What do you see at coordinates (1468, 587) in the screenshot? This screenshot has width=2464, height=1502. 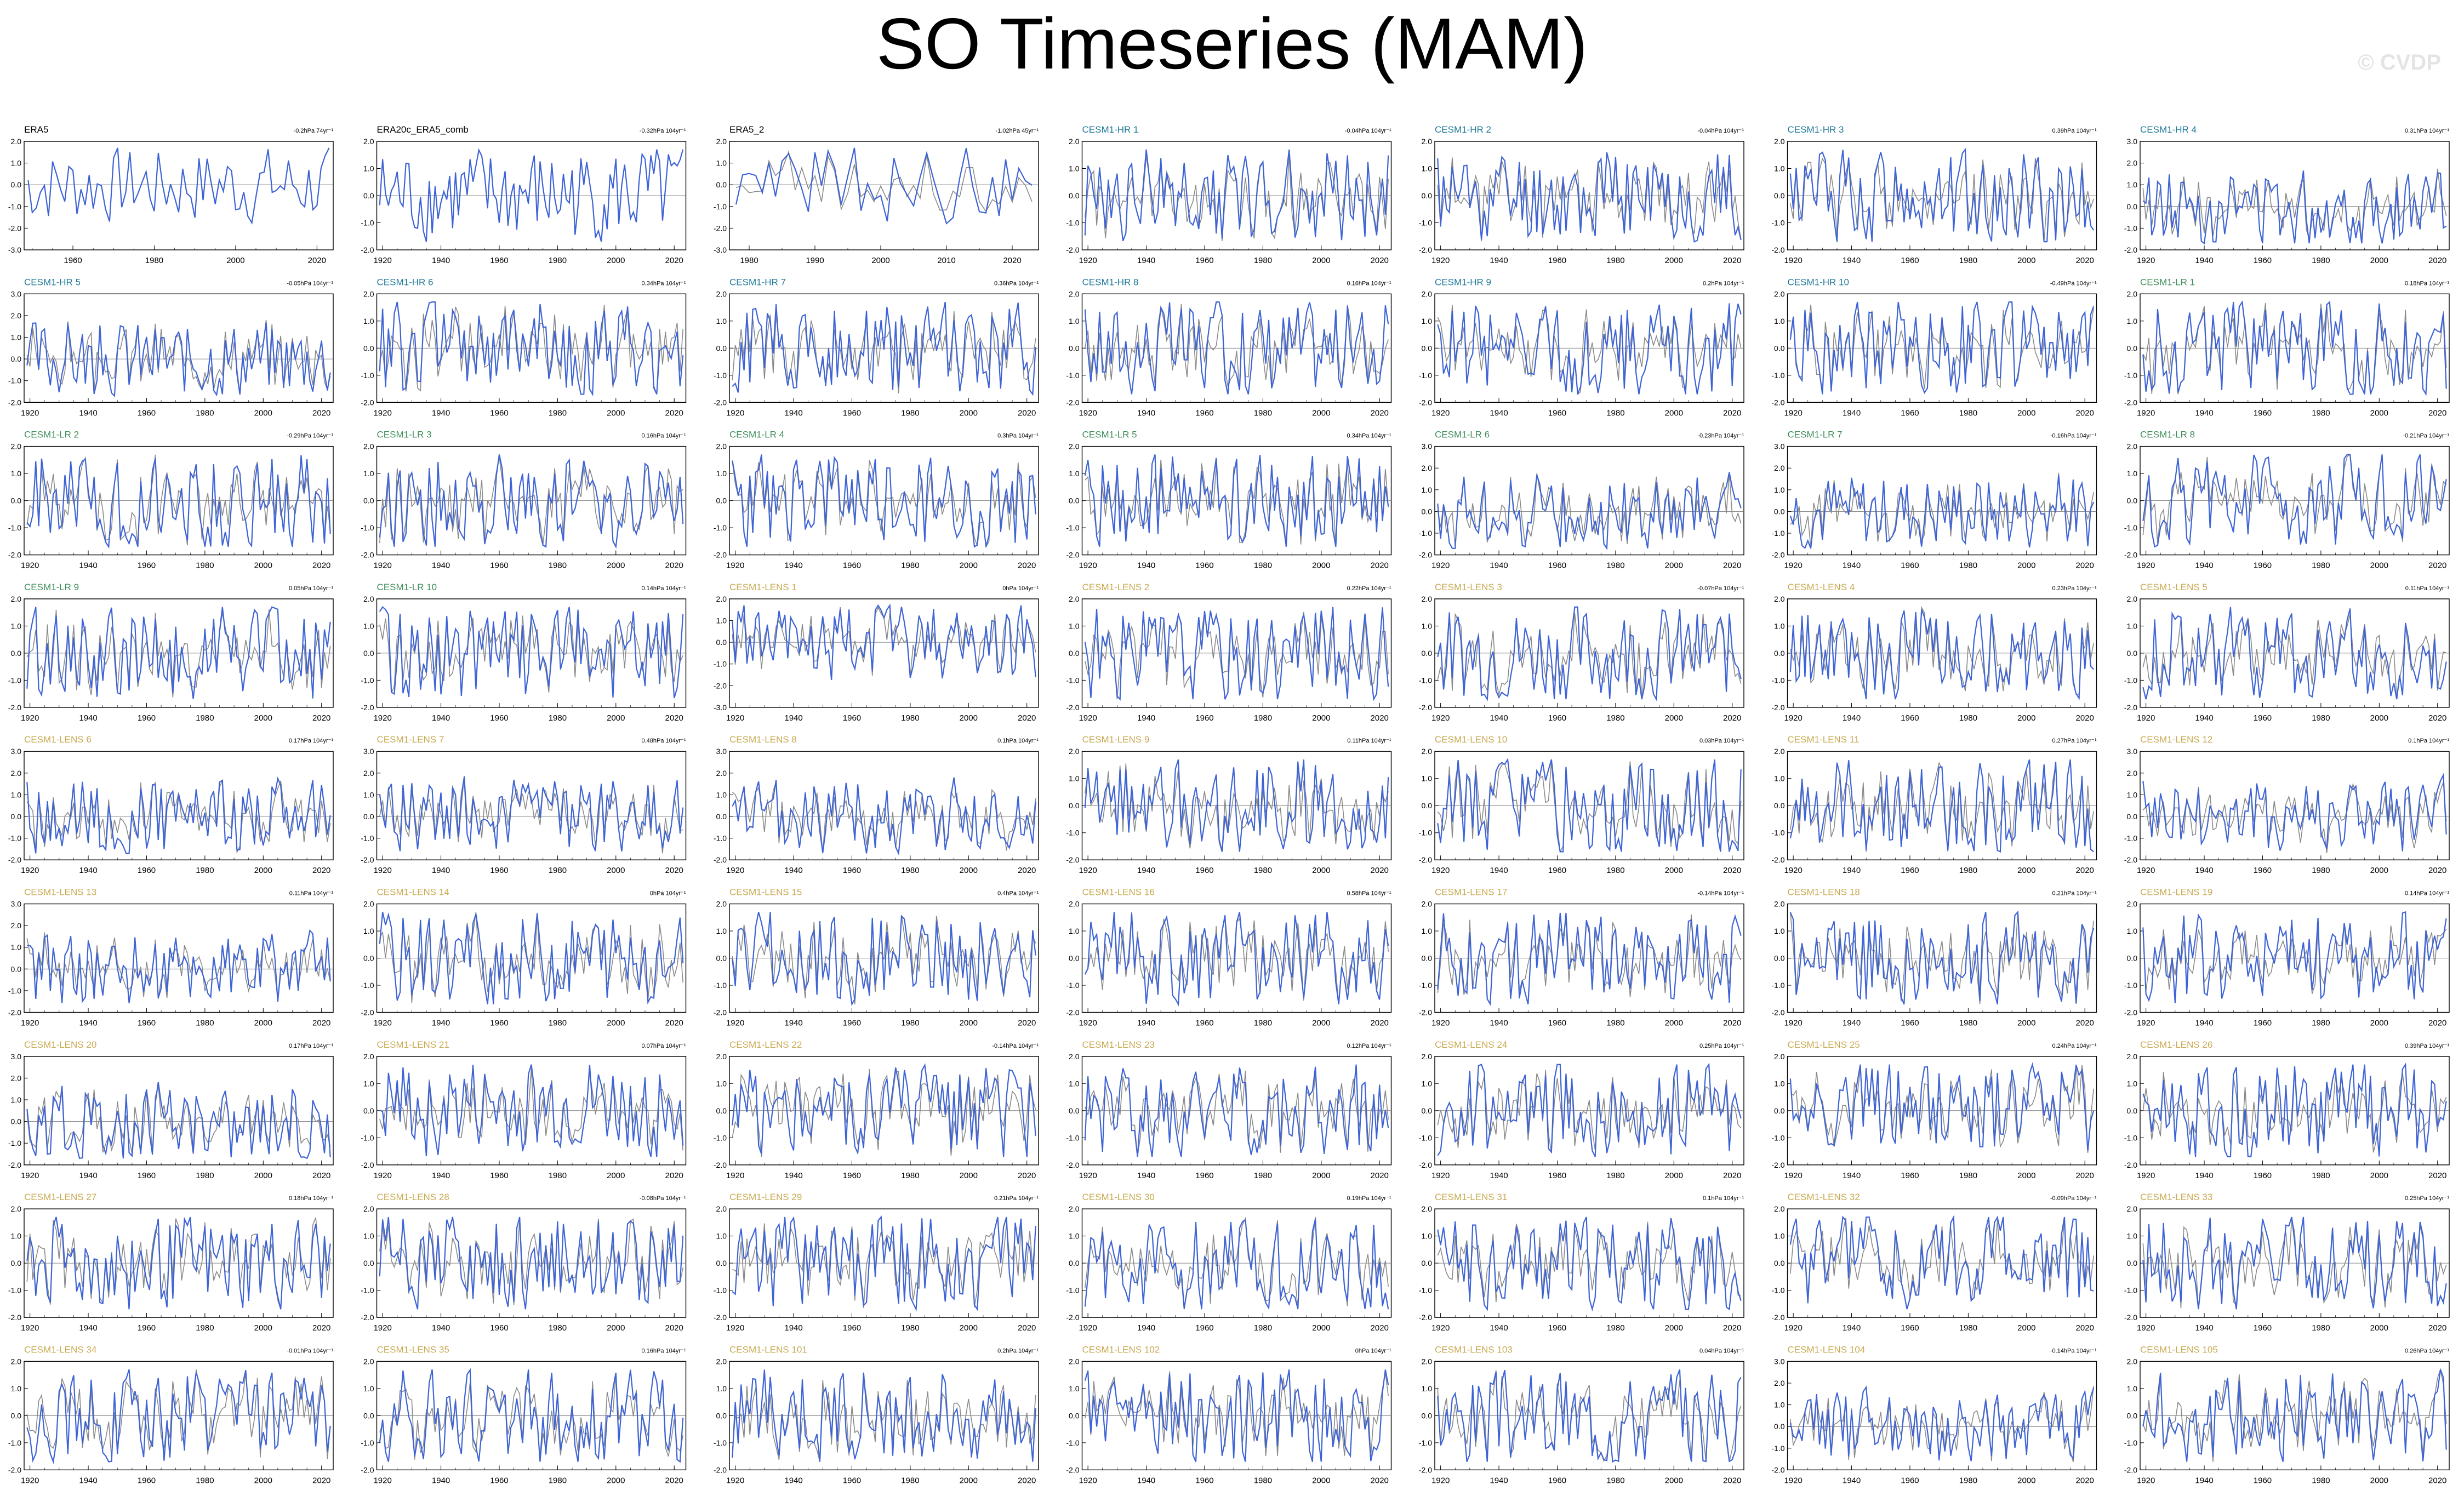 I see `panel-title: CESM1-LENS 3` at bounding box center [1468, 587].